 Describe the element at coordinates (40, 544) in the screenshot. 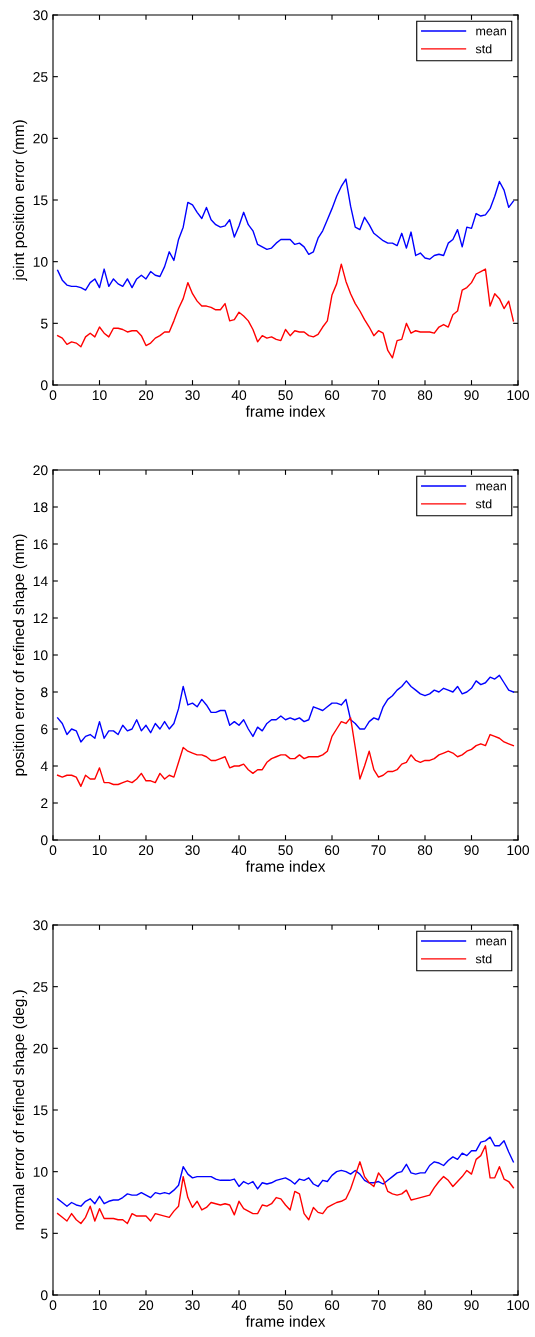

I see `y-tick-label: 16` at that location.